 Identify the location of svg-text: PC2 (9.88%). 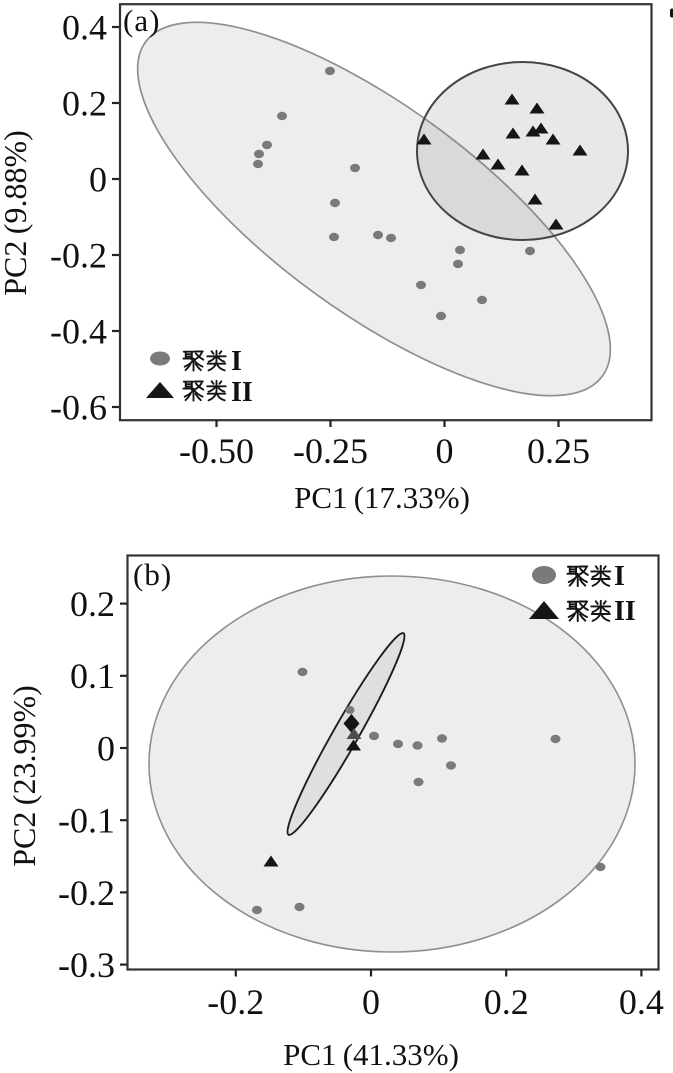
(16, 213).